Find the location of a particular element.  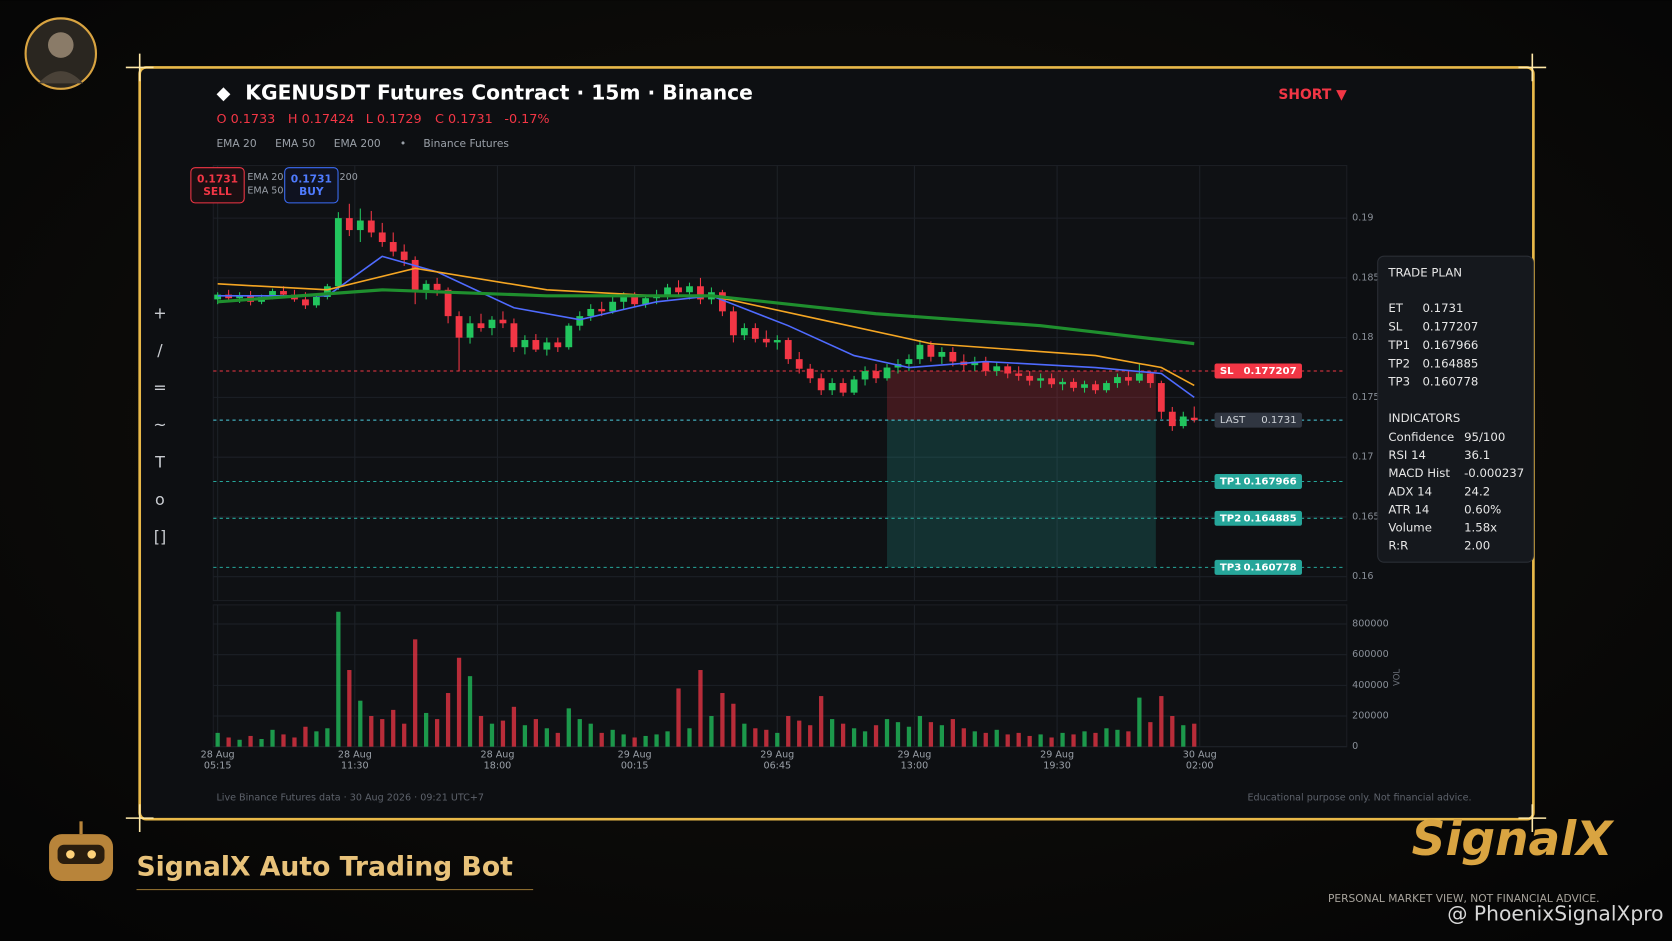

y-tick-label: 0.19 is located at coordinates (1362, 218).